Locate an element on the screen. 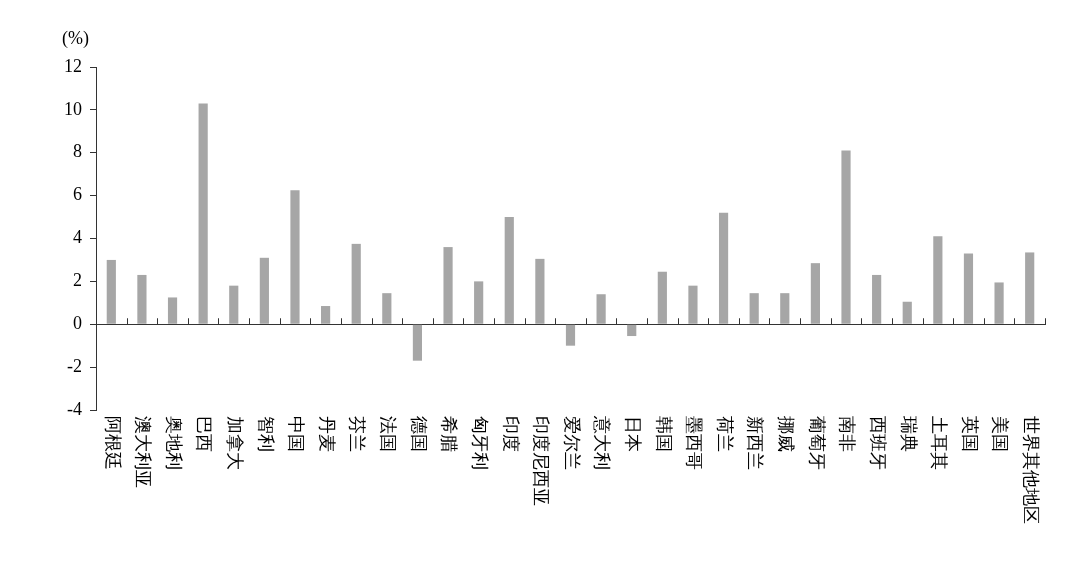 Image resolution: width=1080 pixels, height=569 pixels. y-tick-label: 10 is located at coordinates (73, 108).